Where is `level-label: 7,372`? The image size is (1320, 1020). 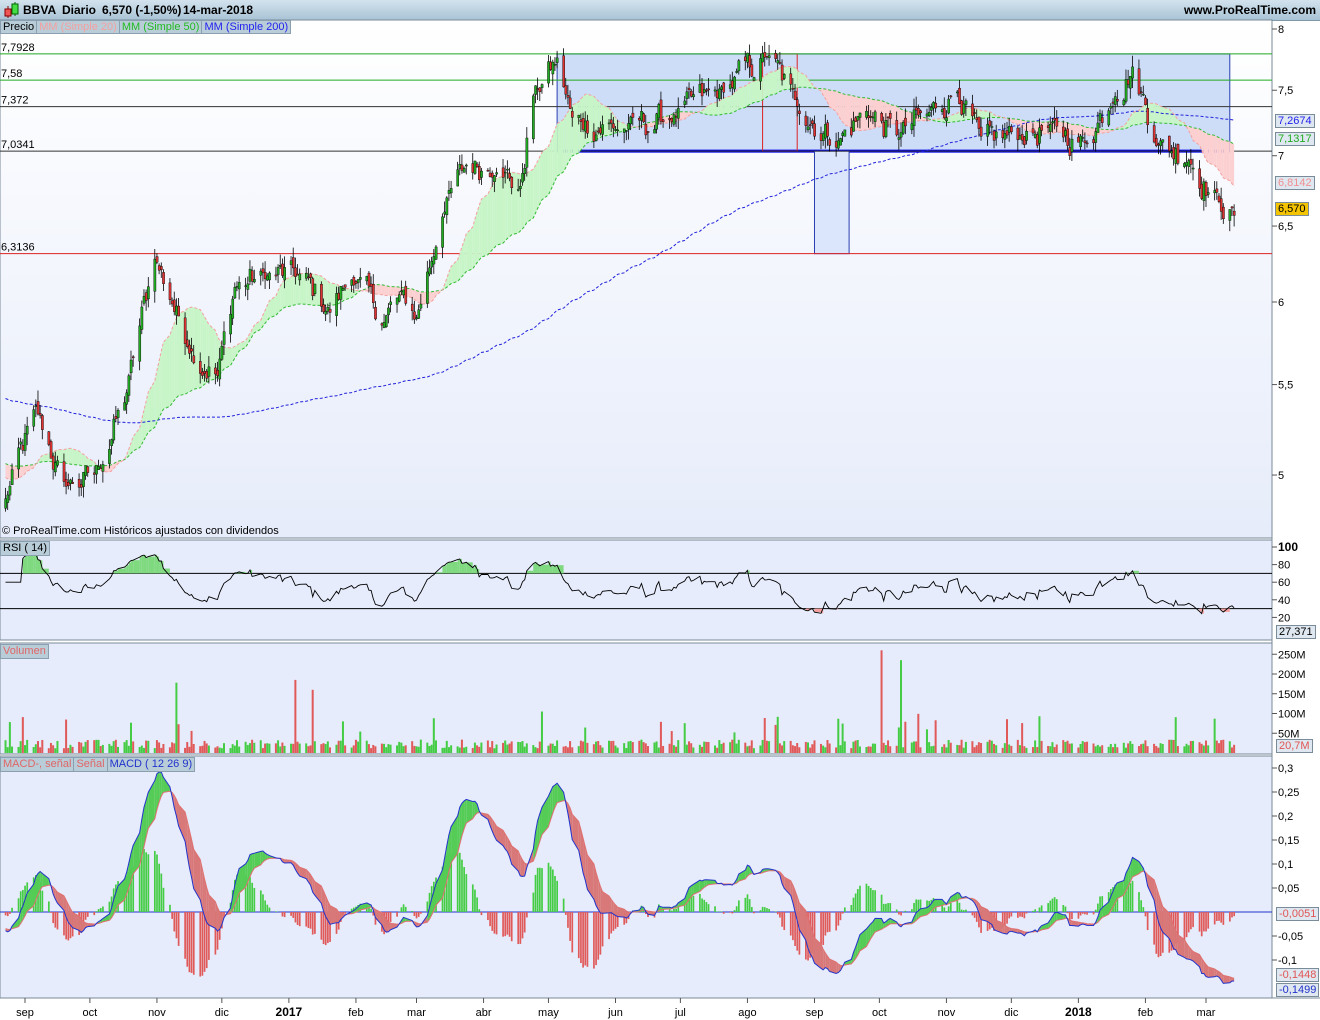
level-label: 7,372 is located at coordinates (15, 101).